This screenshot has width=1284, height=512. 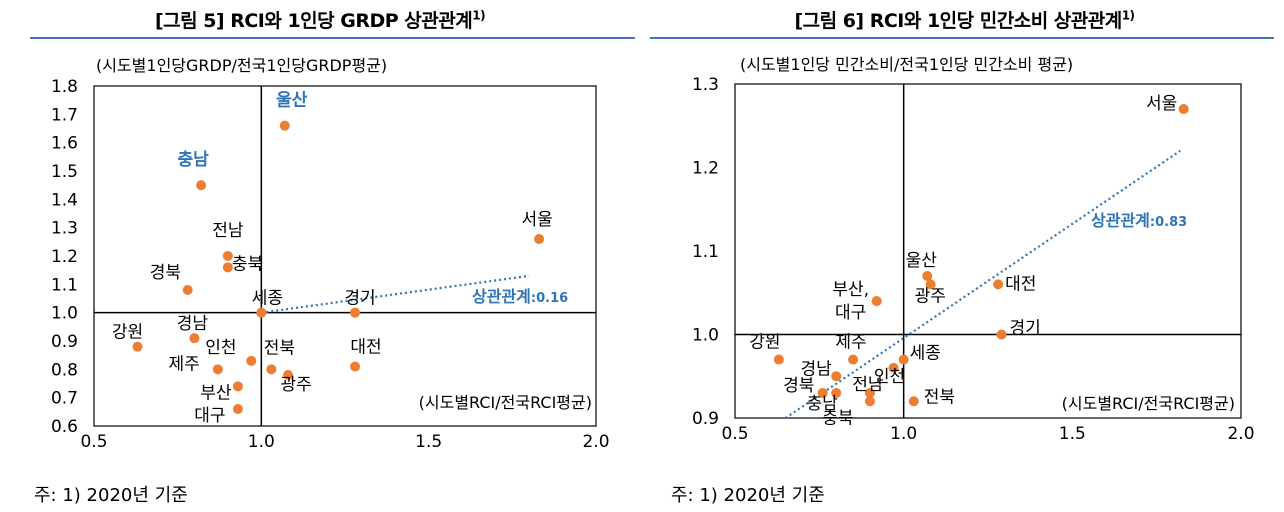 I want to click on y-tick-label: 0.6, so click(x=64, y=427).